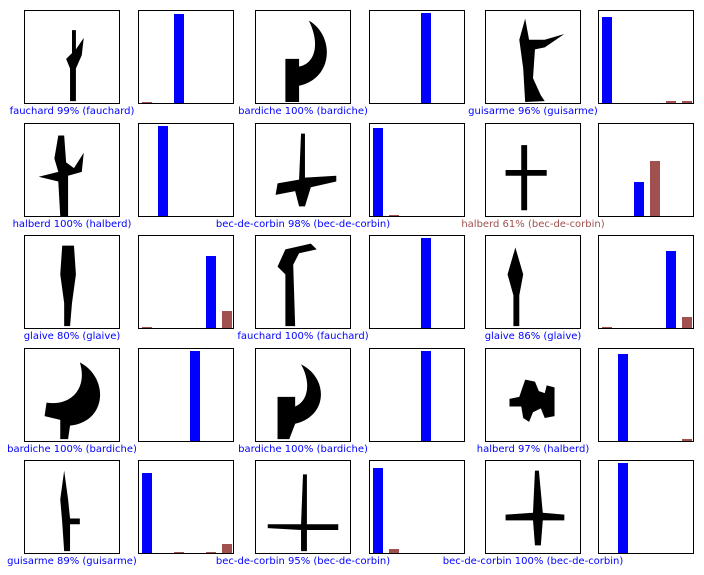 The height and width of the screenshot is (575, 704). What do you see at coordinates (533, 224) in the screenshot?
I see `prediction-caption: halberd 61% (bec-de-corbin)` at bounding box center [533, 224].